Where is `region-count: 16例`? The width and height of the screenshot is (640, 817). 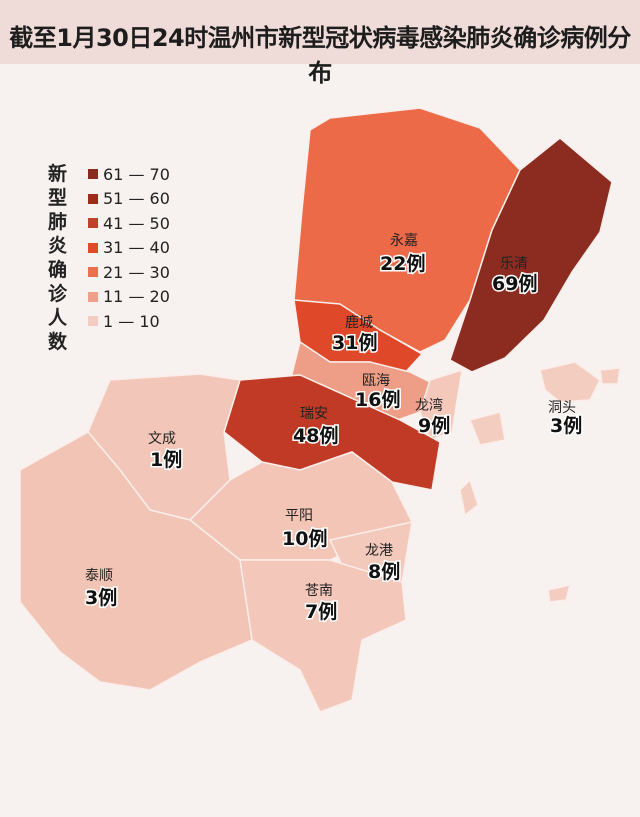
region-count: 16例 is located at coordinates (377, 399).